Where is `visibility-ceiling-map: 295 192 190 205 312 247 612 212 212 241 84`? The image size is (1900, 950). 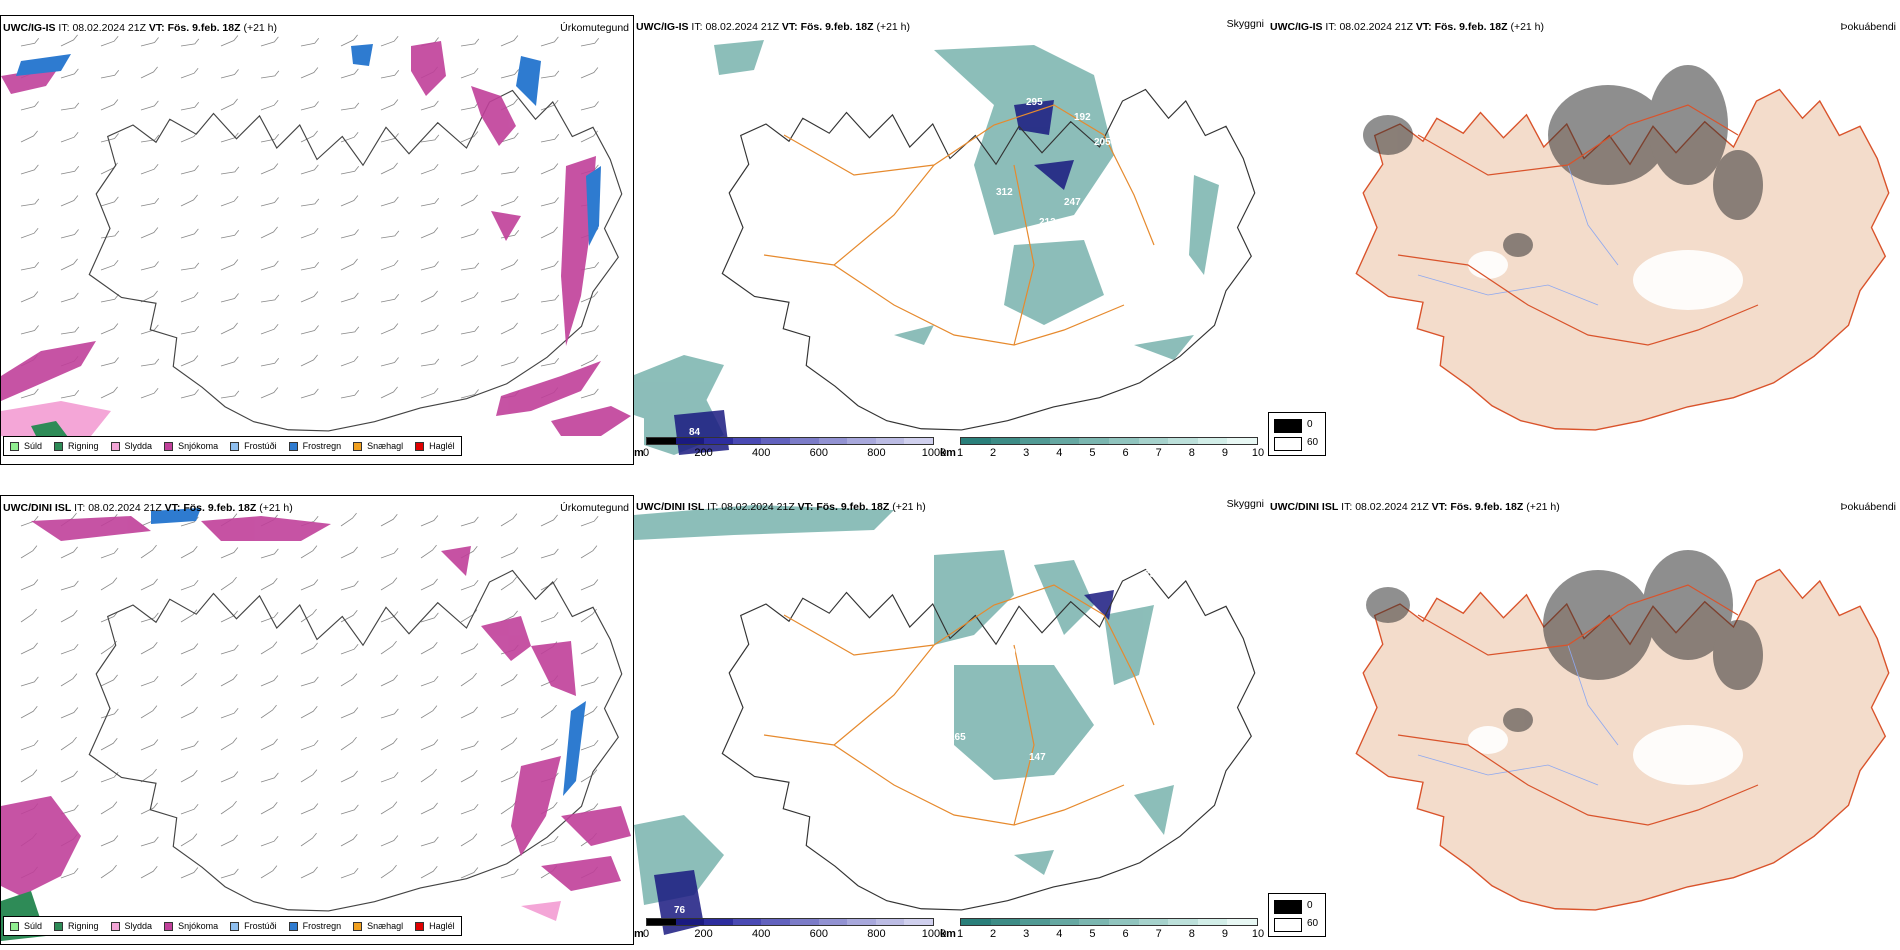
visibility-ceiling-map: 295 192 190 205 312 247 612 212 212 241 84 is located at coordinates (945, 247).